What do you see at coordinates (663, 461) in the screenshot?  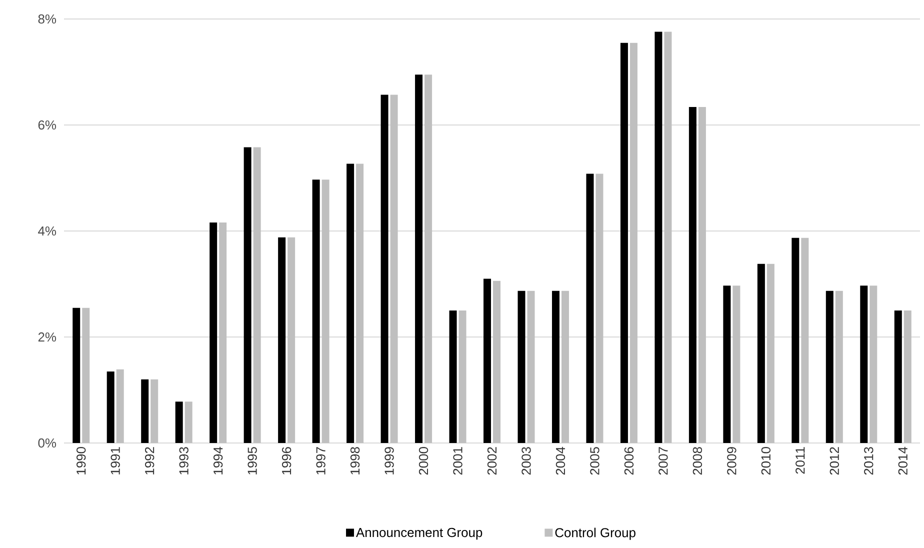 I see `x-tick-label: 2007` at bounding box center [663, 461].